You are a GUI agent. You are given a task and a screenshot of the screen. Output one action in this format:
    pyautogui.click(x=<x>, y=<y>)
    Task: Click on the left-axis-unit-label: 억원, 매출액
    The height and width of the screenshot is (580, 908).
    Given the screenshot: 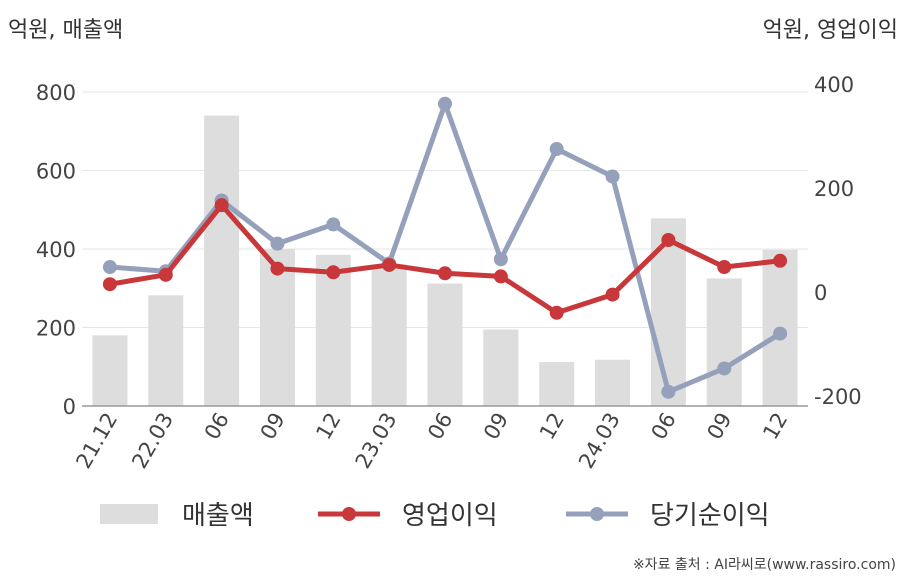 What is the action you would take?
    pyautogui.click(x=66, y=30)
    